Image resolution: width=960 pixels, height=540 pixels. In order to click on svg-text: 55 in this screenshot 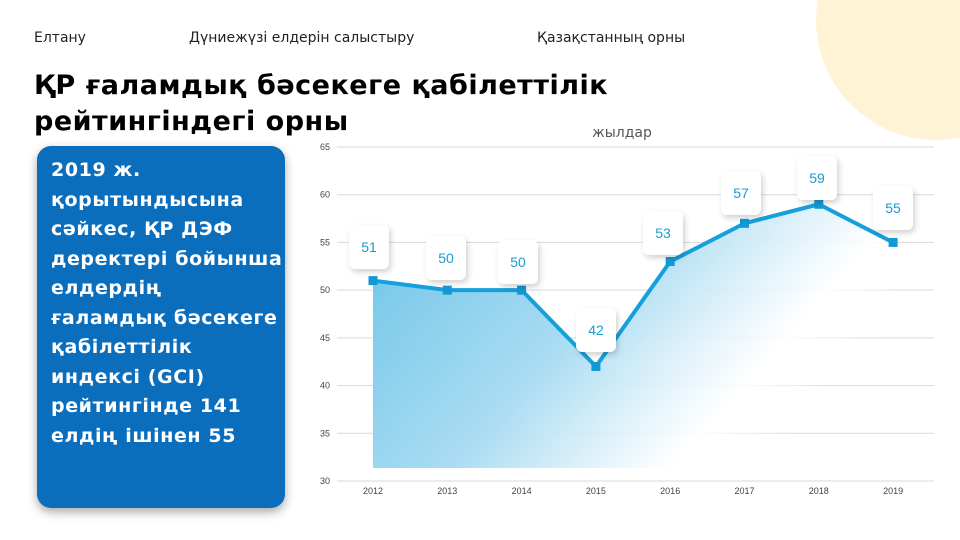, I will do `click(893, 208)`.